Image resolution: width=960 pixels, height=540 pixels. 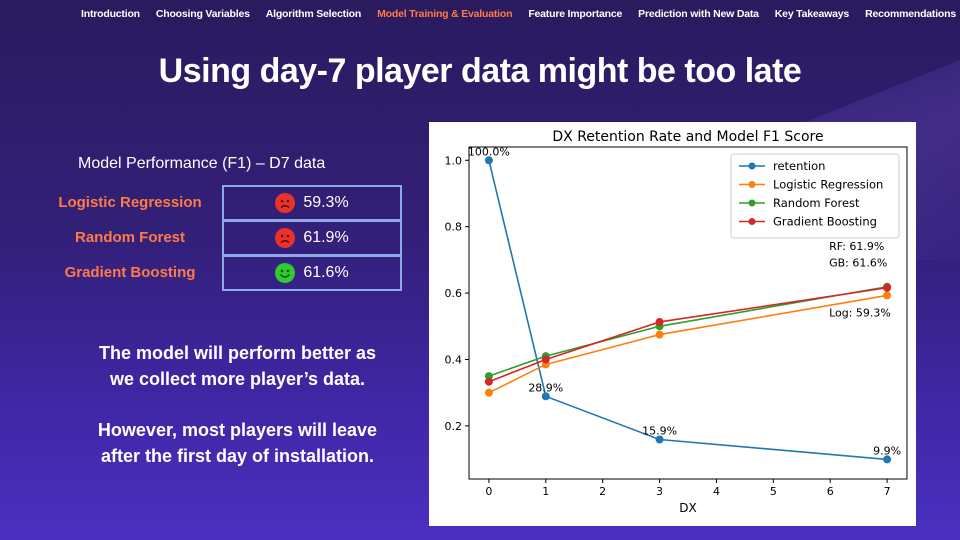 What do you see at coordinates (454, 359) in the screenshot?
I see `y-tick-label: 0.4` at bounding box center [454, 359].